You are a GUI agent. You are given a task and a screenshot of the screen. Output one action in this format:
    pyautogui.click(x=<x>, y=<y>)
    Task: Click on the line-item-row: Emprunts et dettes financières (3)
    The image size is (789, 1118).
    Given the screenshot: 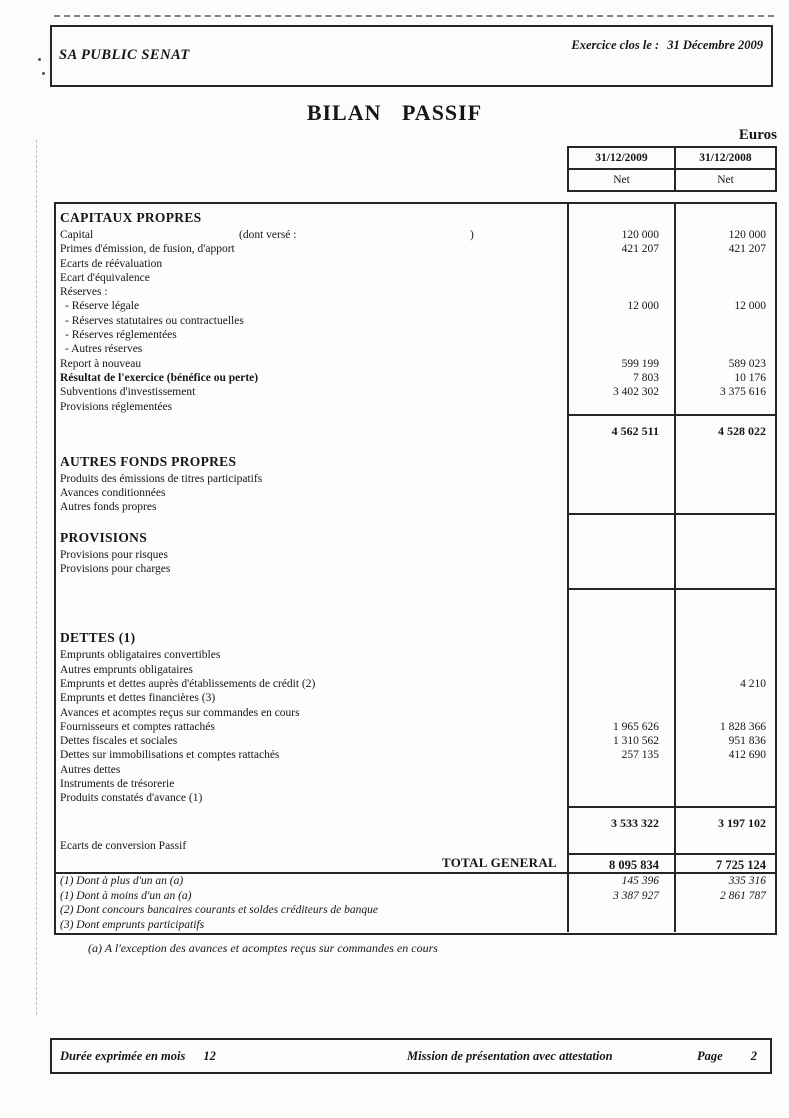 What is the action you would take?
    pyautogui.click(x=415, y=698)
    